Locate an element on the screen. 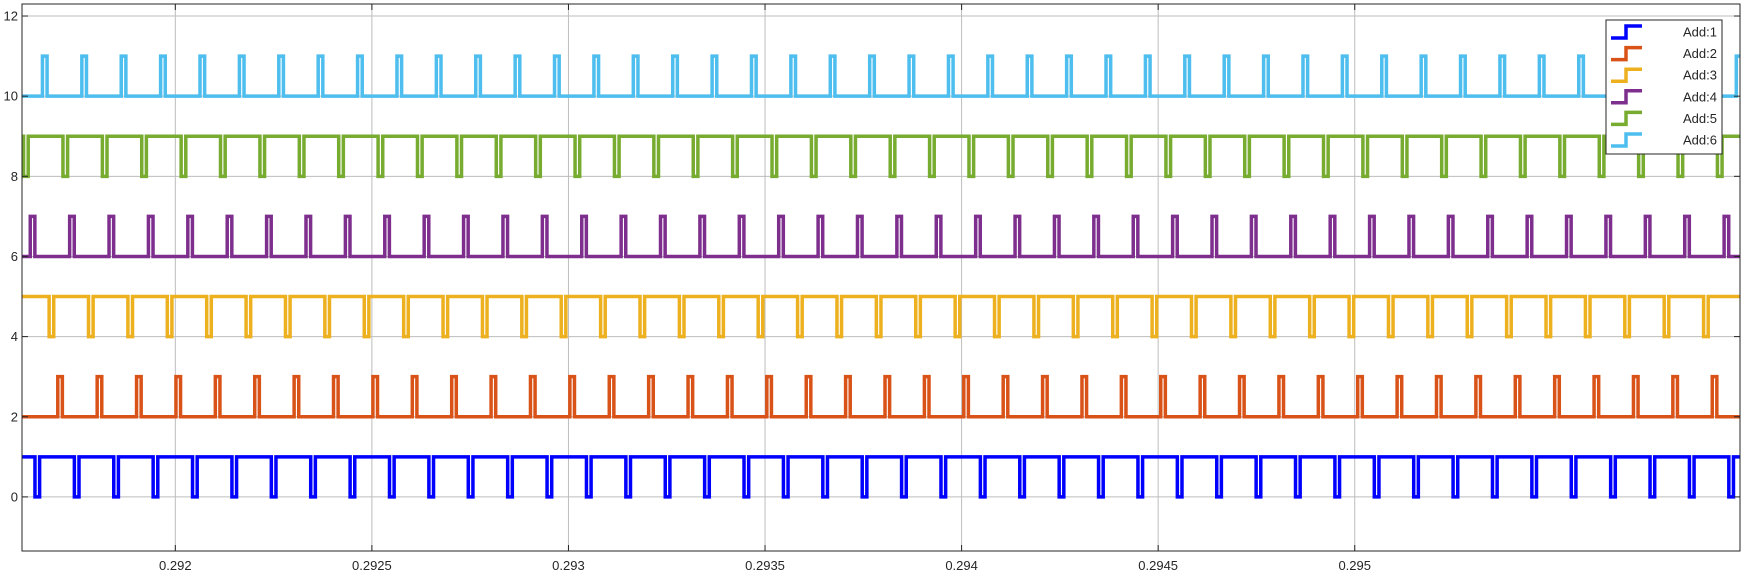 This screenshot has width=1753, height=583. y-tick-label: 4 is located at coordinates (14, 336).